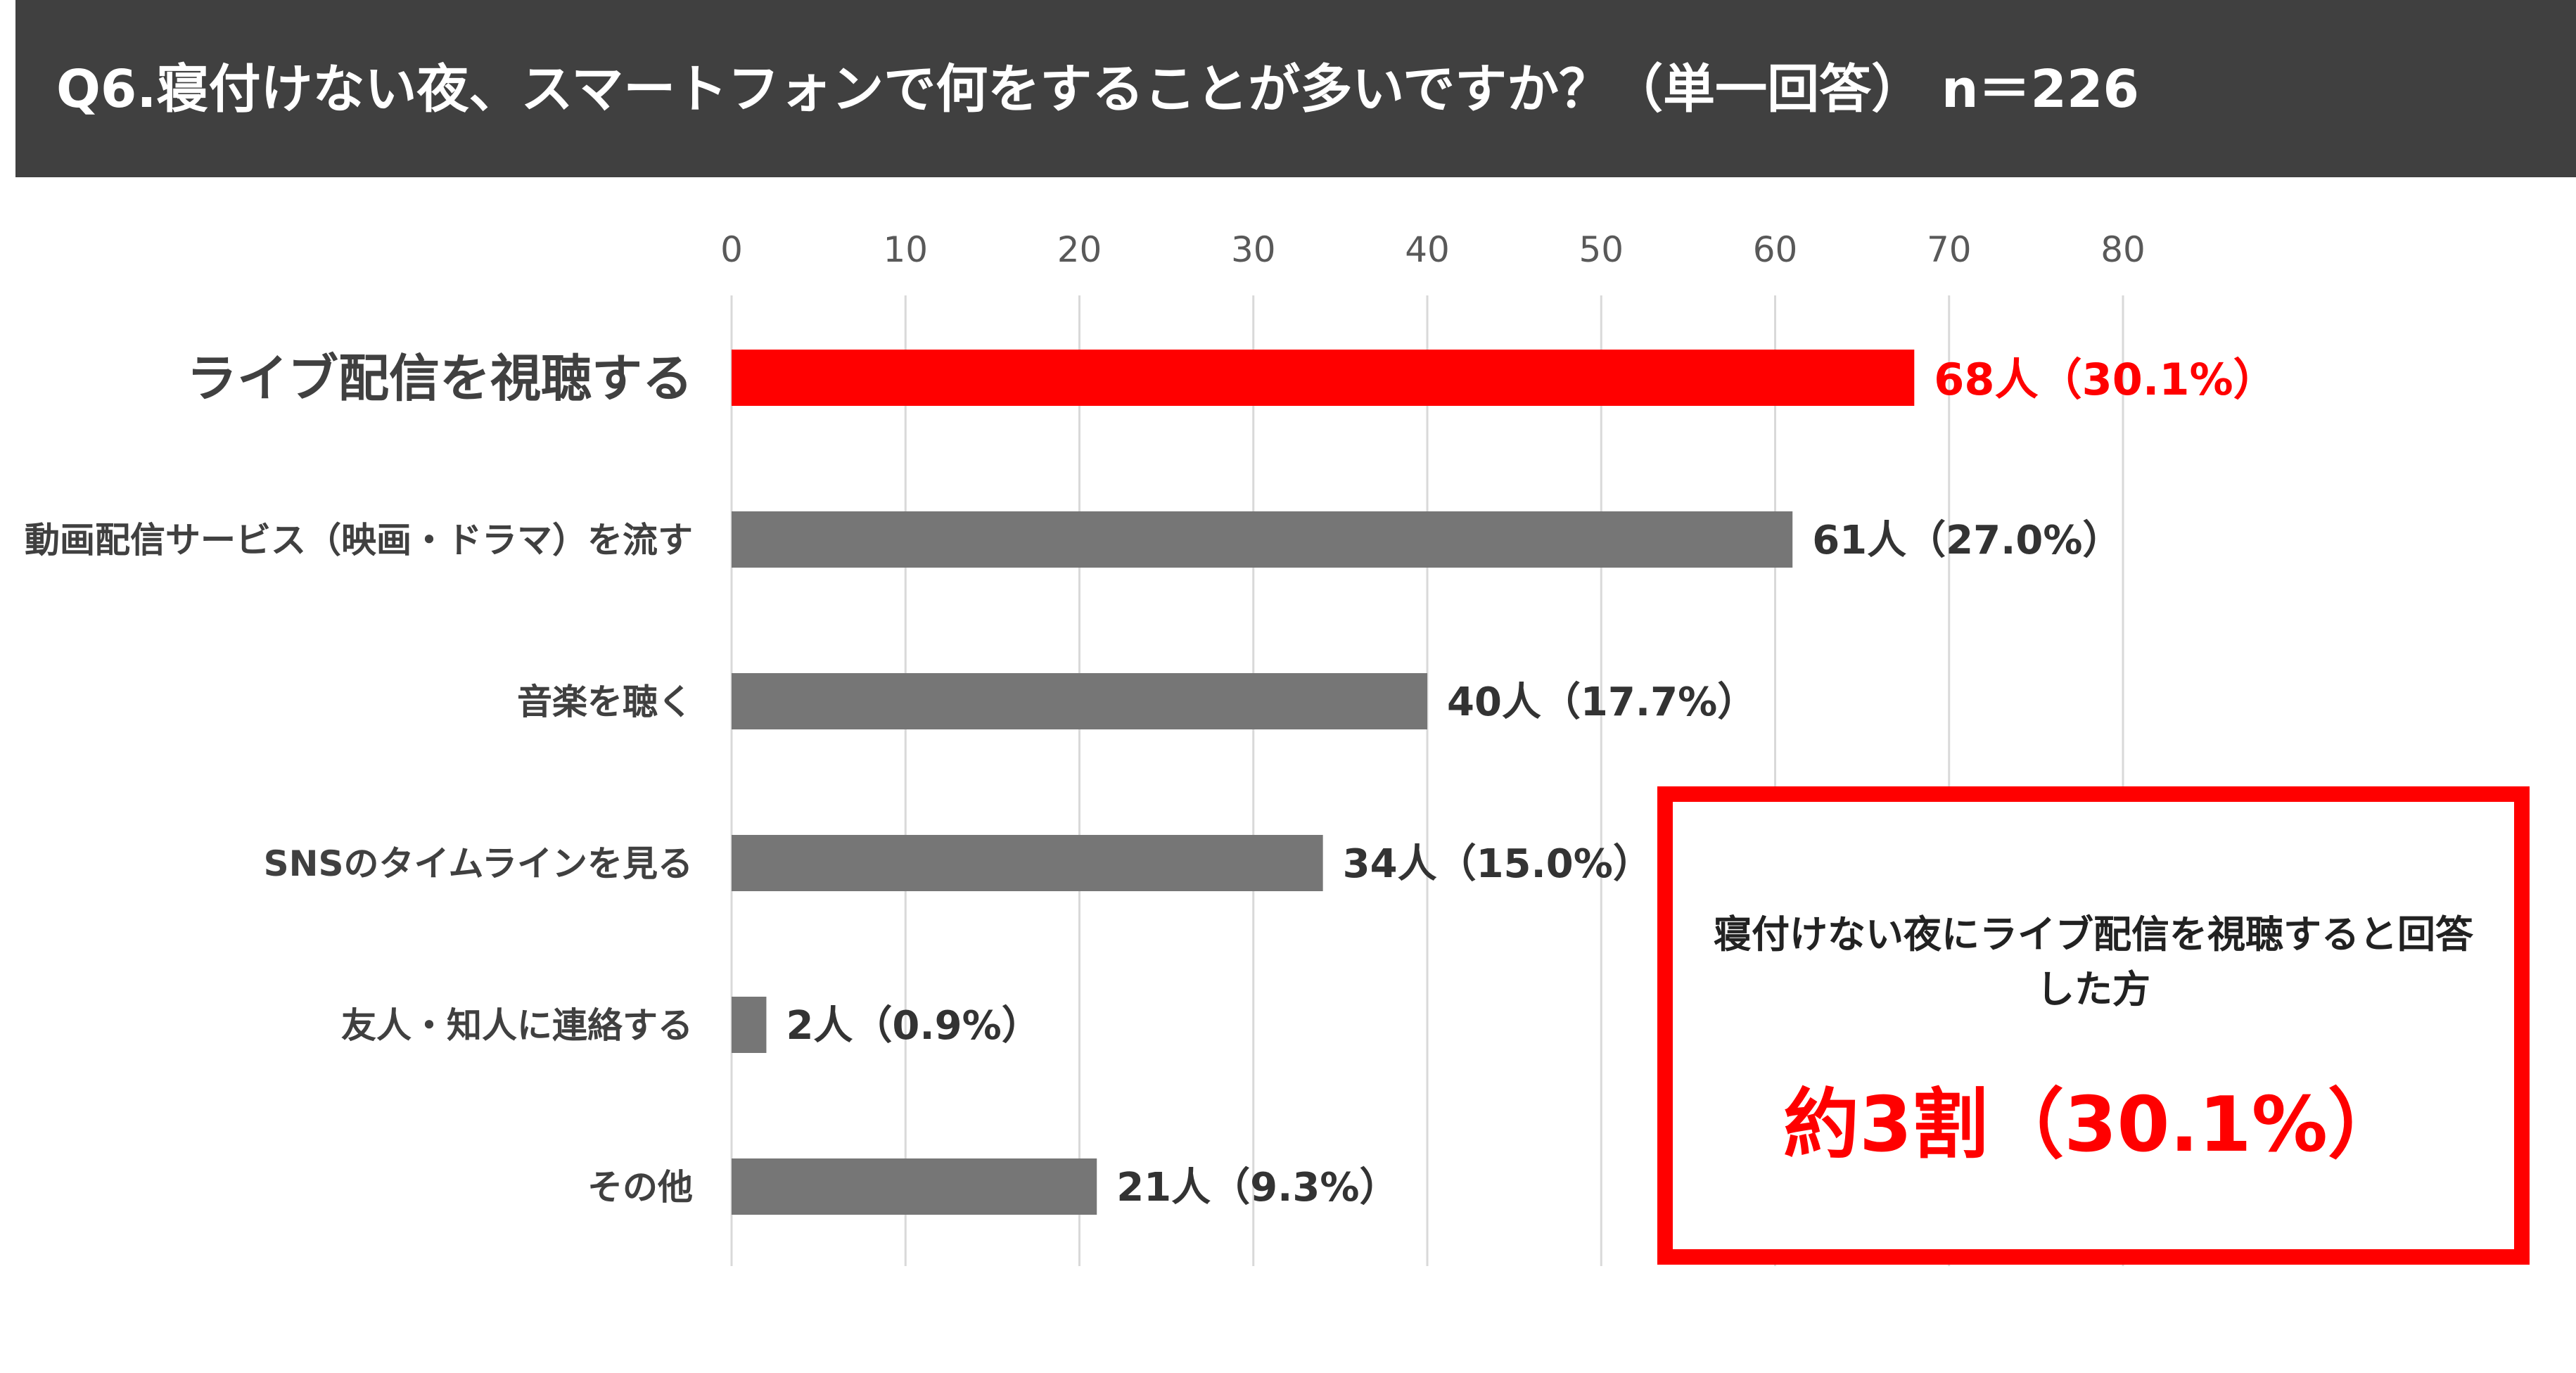 The width and height of the screenshot is (2576, 1373). I want to click on x-tick-label: 20, so click(1079, 249).